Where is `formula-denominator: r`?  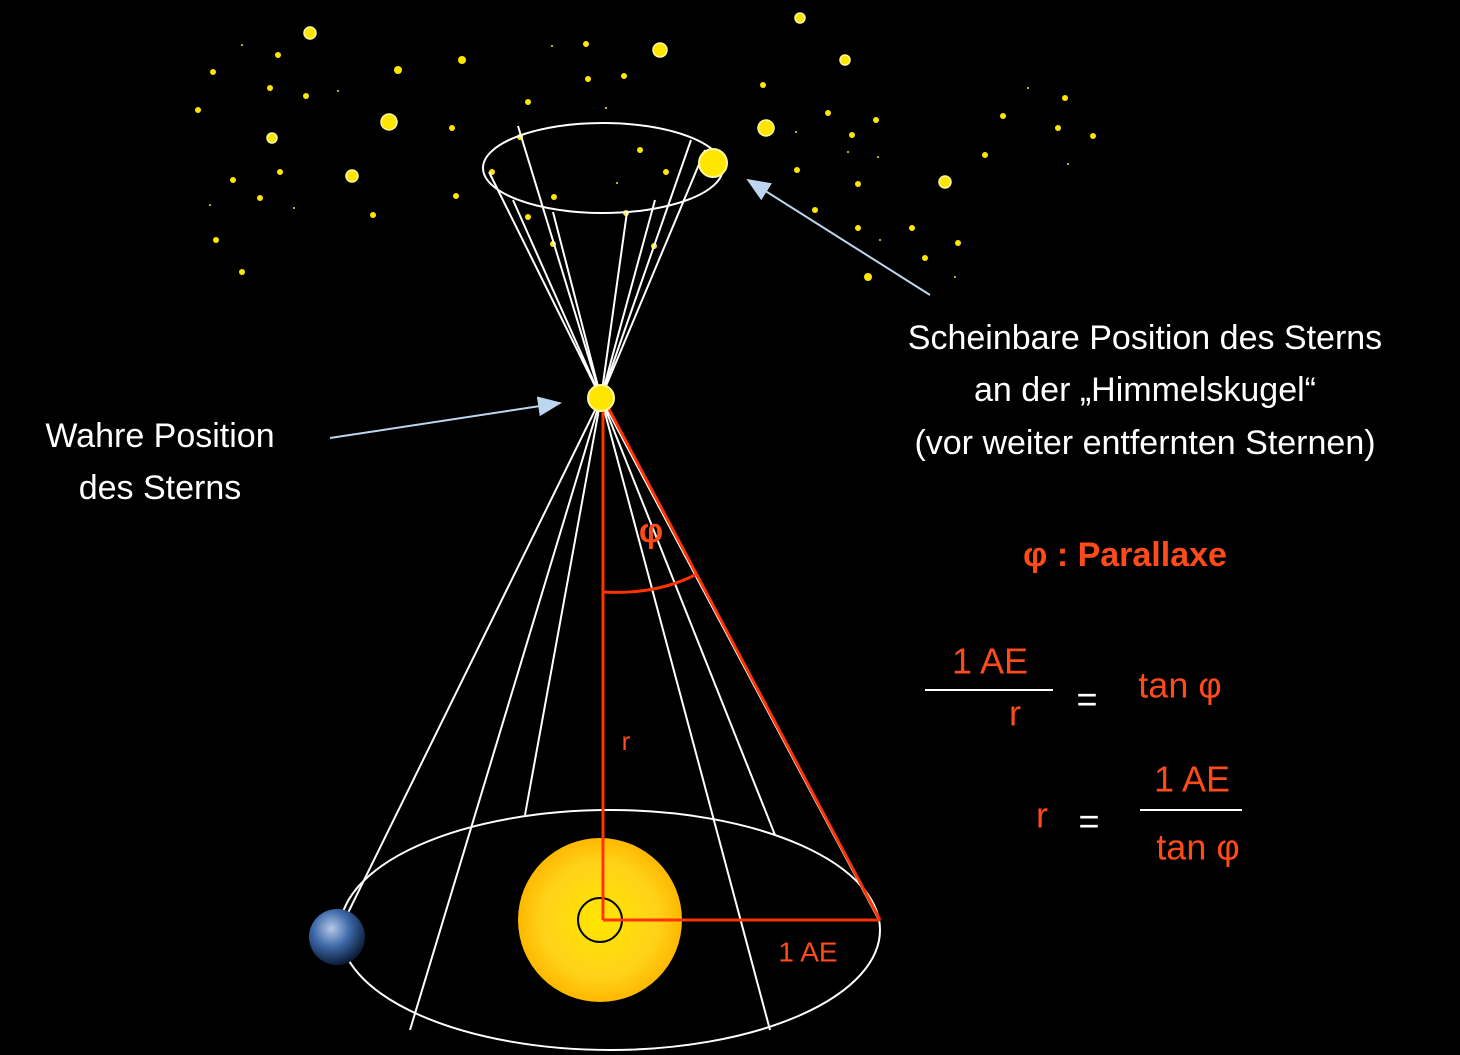 formula-denominator: r is located at coordinates (1015, 713).